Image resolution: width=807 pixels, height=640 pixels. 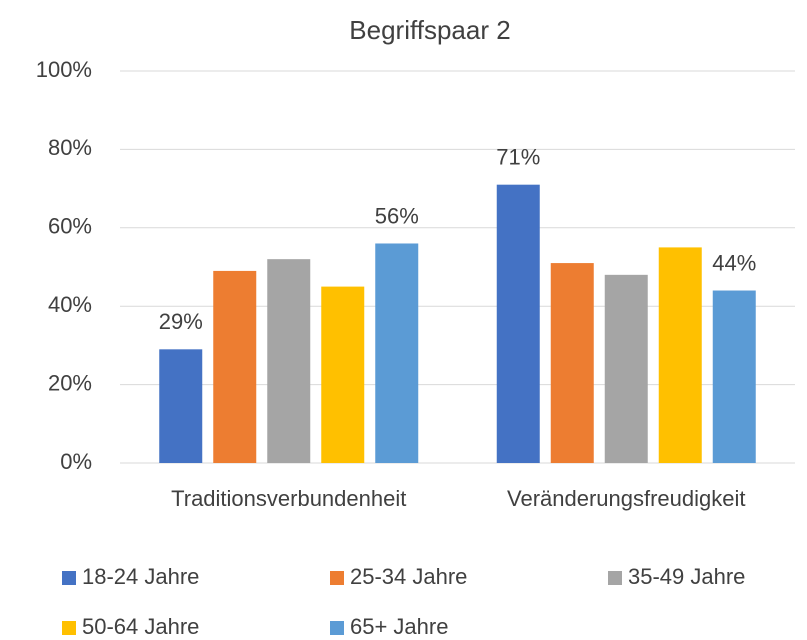 I want to click on legend-label: 35-49 Jahre, so click(x=686, y=576).